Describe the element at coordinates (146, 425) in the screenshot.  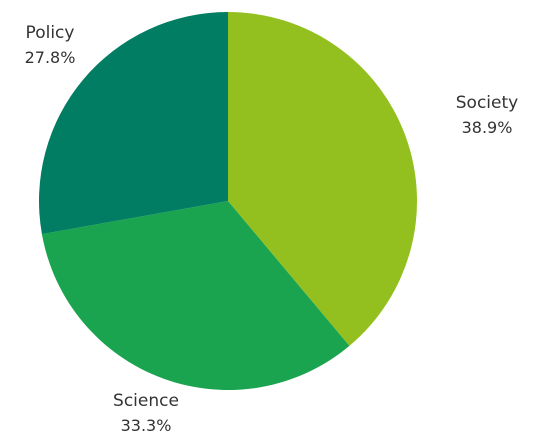
I see `slice-percent-science: 33.3%` at that location.